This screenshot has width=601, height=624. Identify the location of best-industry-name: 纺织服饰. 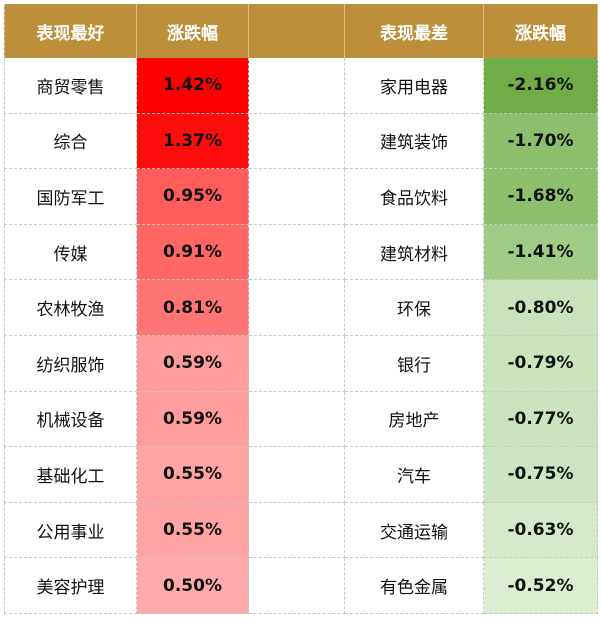
(70, 363).